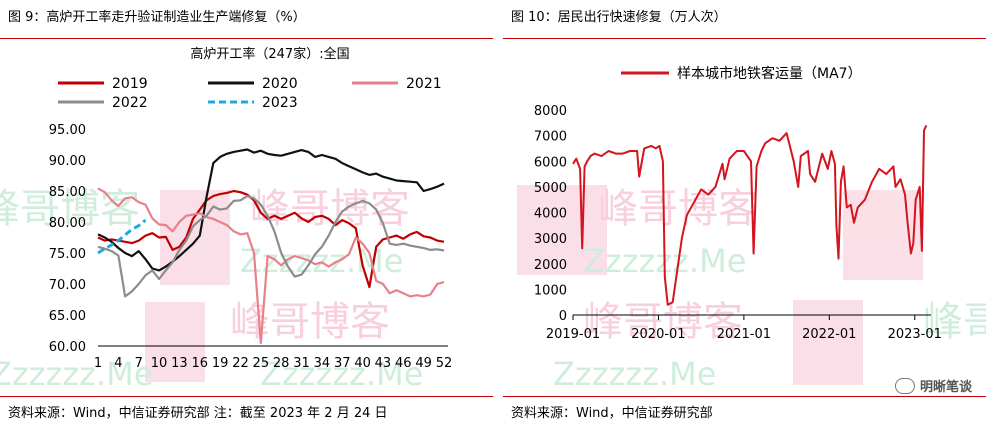 The image size is (986, 431). Describe the element at coordinates (198, 413) in the screenshot. I see `figure-9-source: 资料来源：Wind，中信证券研究部 注：截至 2023 年 2 月 24 日` at that location.